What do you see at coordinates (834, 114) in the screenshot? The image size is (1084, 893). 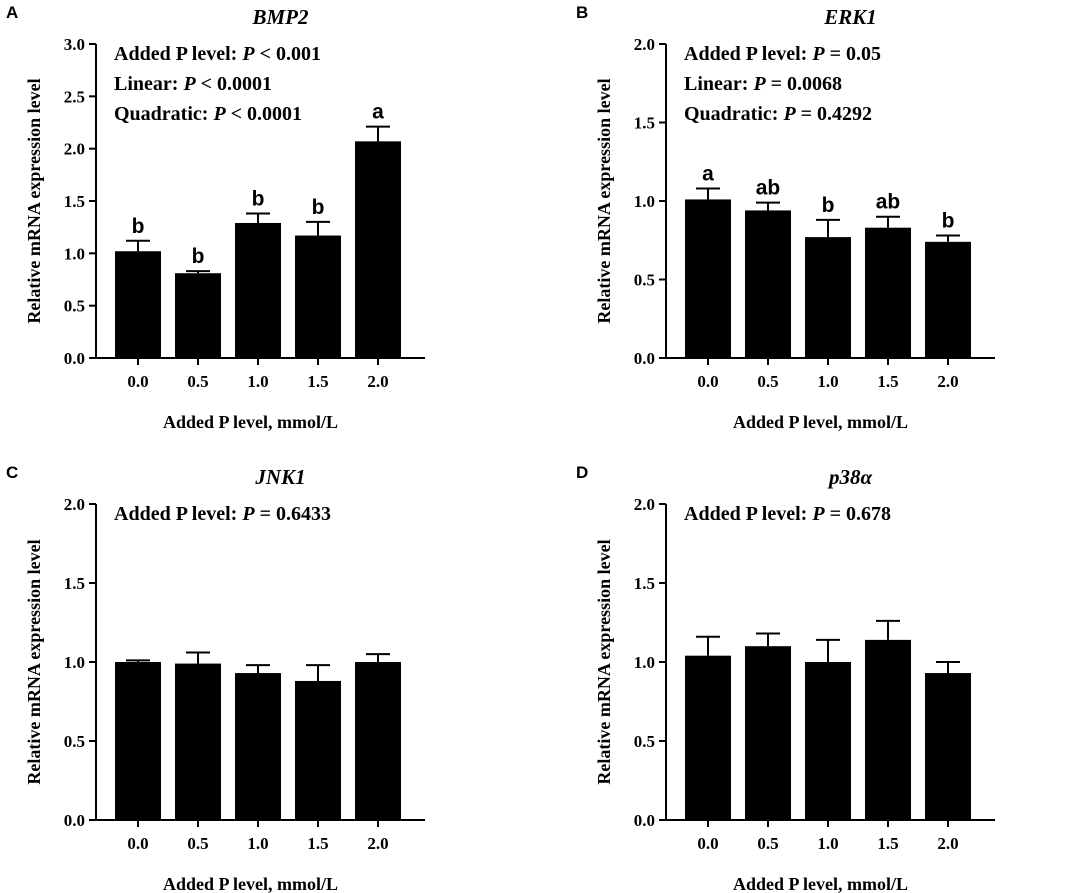 I see `stat-value: = 0.4292` at bounding box center [834, 114].